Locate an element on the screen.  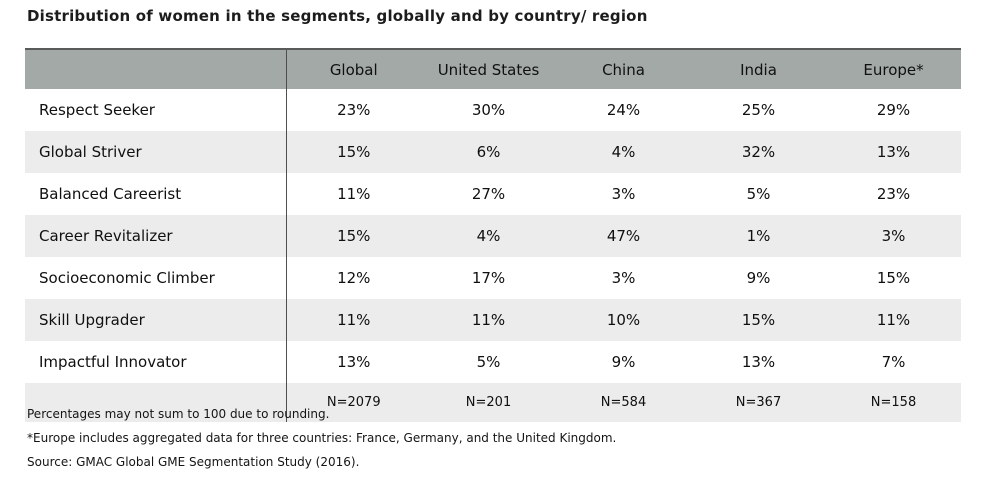
cell: 12% is located at coordinates (353, 278).